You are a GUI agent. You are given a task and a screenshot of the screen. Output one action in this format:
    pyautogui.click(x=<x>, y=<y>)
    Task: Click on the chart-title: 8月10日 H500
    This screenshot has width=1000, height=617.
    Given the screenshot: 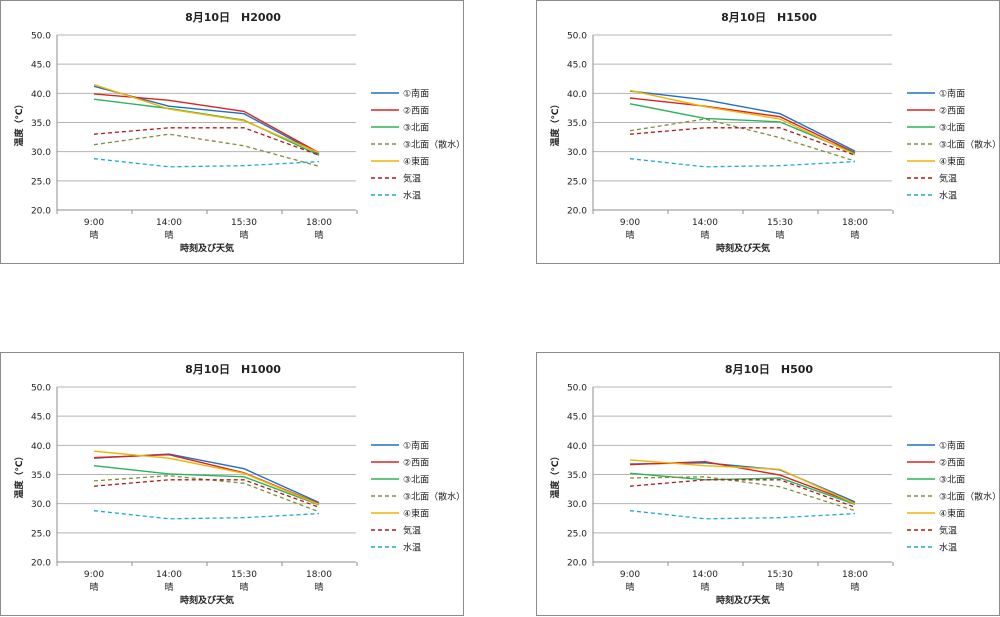 What is the action you would take?
    pyautogui.click(x=769, y=369)
    